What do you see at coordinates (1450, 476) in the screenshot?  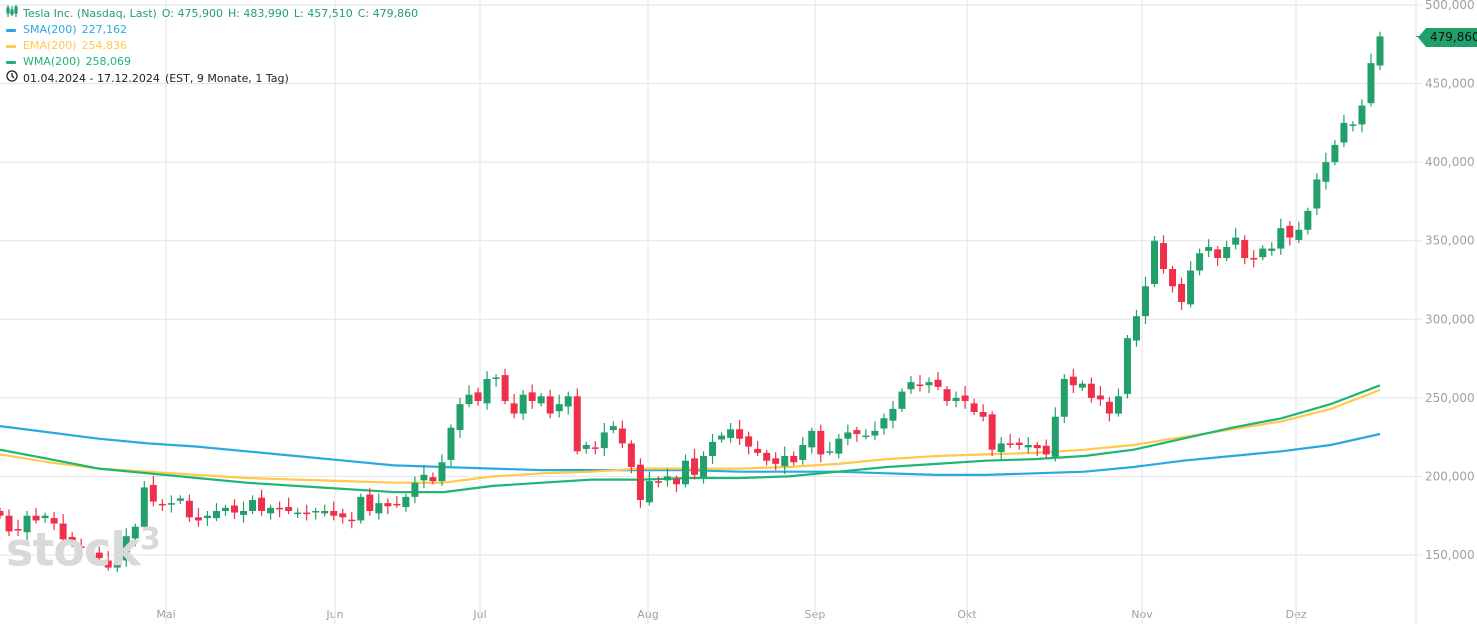 I see `y-tick-label: 200,000` at bounding box center [1450, 476].